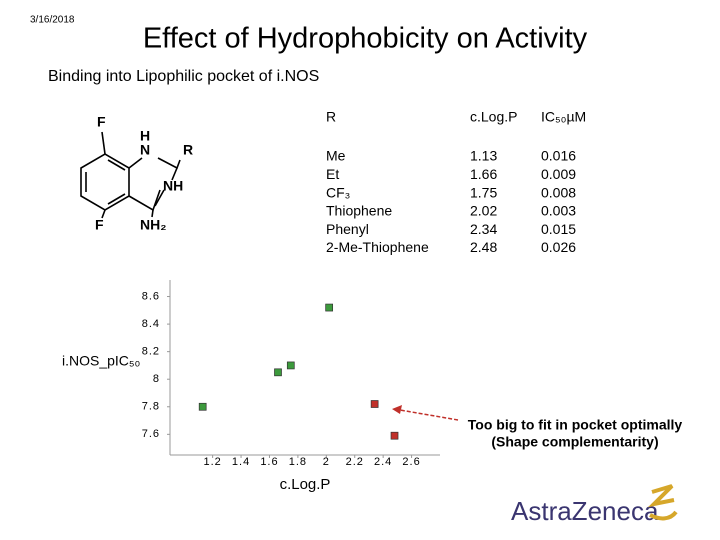 This screenshot has width=720, height=540. I want to click on table-cell: 1.75, so click(483, 192).